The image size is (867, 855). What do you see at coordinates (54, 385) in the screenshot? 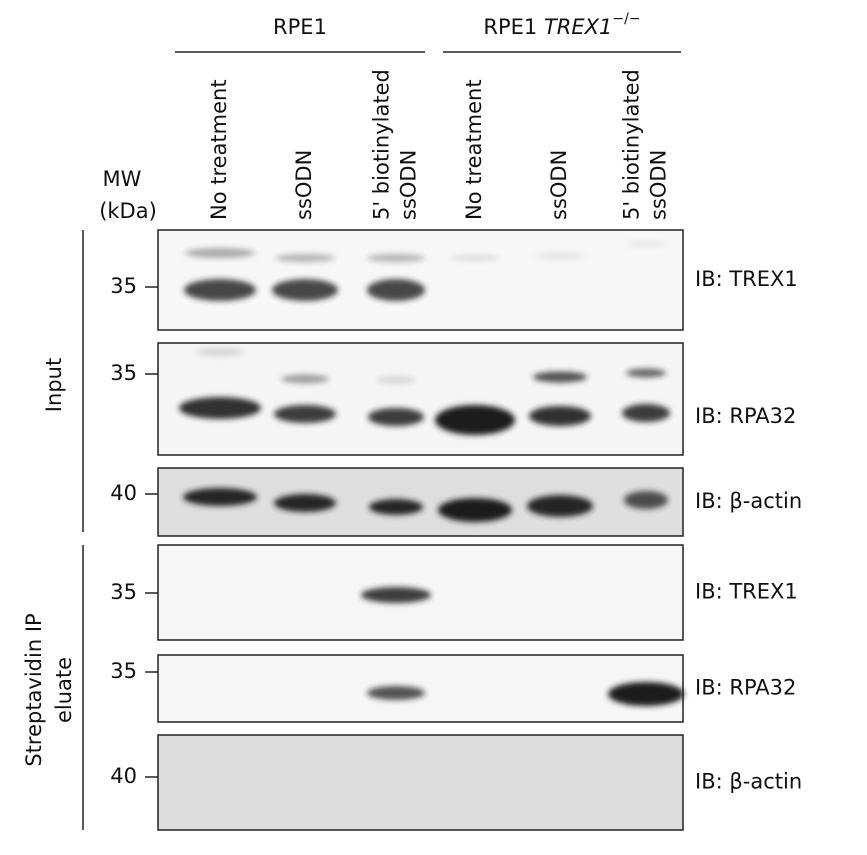
I see `section-label: Input` at bounding box center [54, 385].